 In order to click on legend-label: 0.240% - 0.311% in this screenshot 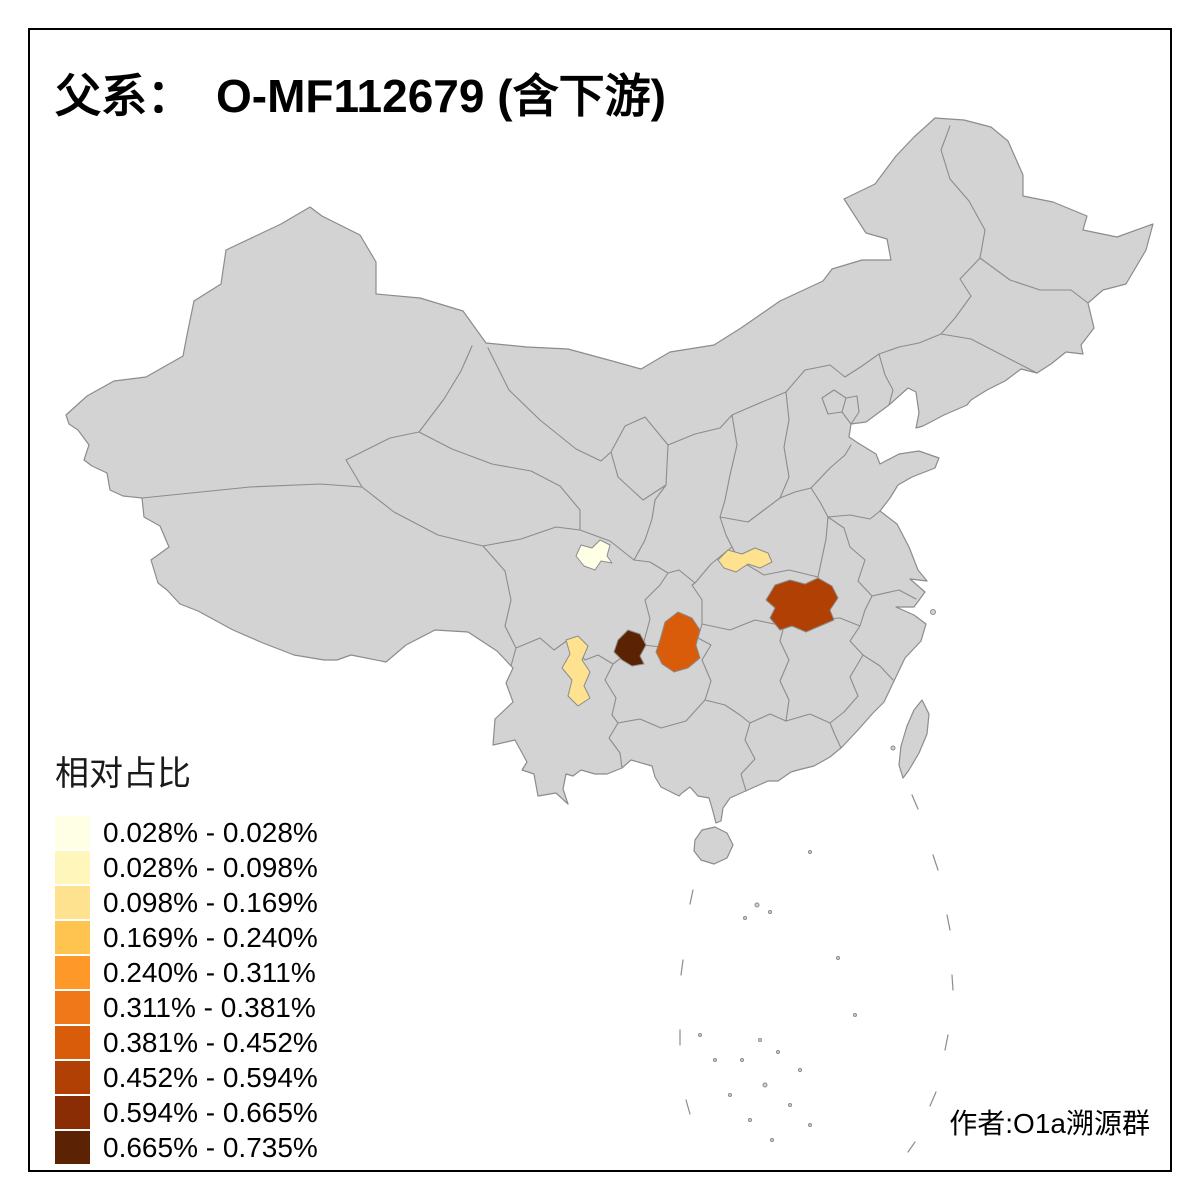, I will do `click(209, 972)`.